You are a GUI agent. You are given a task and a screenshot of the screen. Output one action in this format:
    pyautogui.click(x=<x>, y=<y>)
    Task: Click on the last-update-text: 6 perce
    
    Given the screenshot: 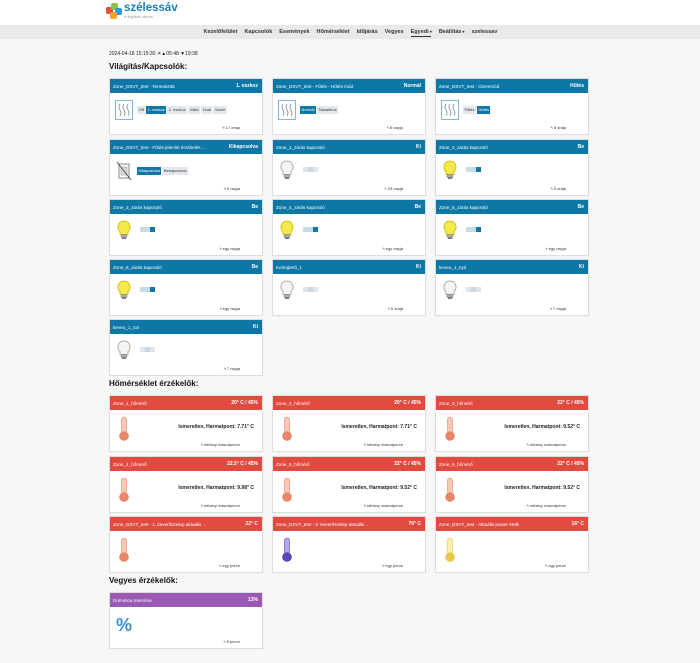 What is the action you would take?
    pyautogui.click(x=233, y=641)
    